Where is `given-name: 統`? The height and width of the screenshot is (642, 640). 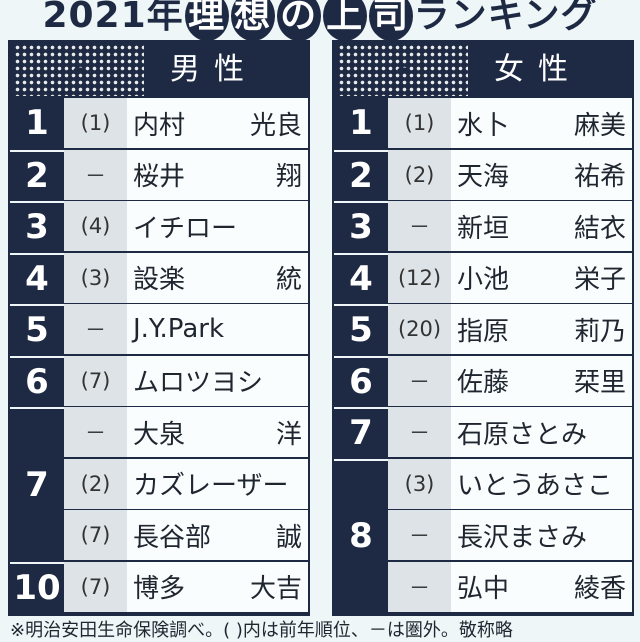 given-name: 統 is located at coordinates (288, 280).